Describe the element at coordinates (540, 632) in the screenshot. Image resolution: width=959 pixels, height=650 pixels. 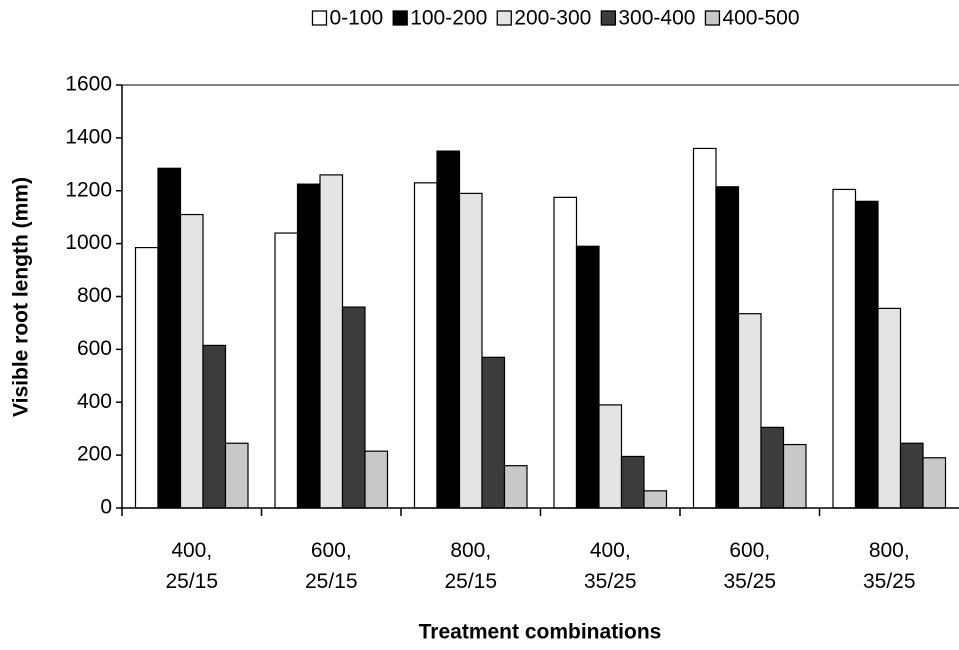
I see `x-axis-label: Treatment combinations` at that location.